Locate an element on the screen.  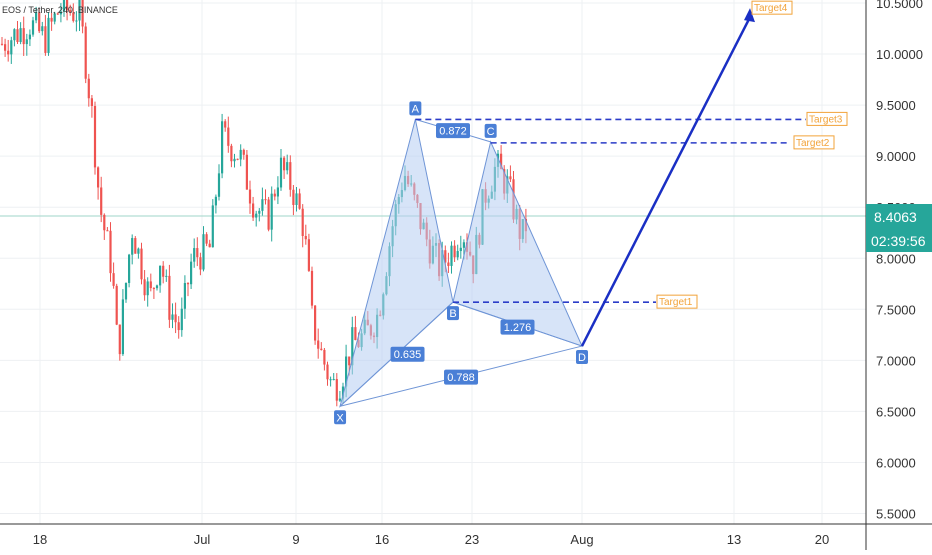
point-label-c: C is located at coordinates (491, 132).